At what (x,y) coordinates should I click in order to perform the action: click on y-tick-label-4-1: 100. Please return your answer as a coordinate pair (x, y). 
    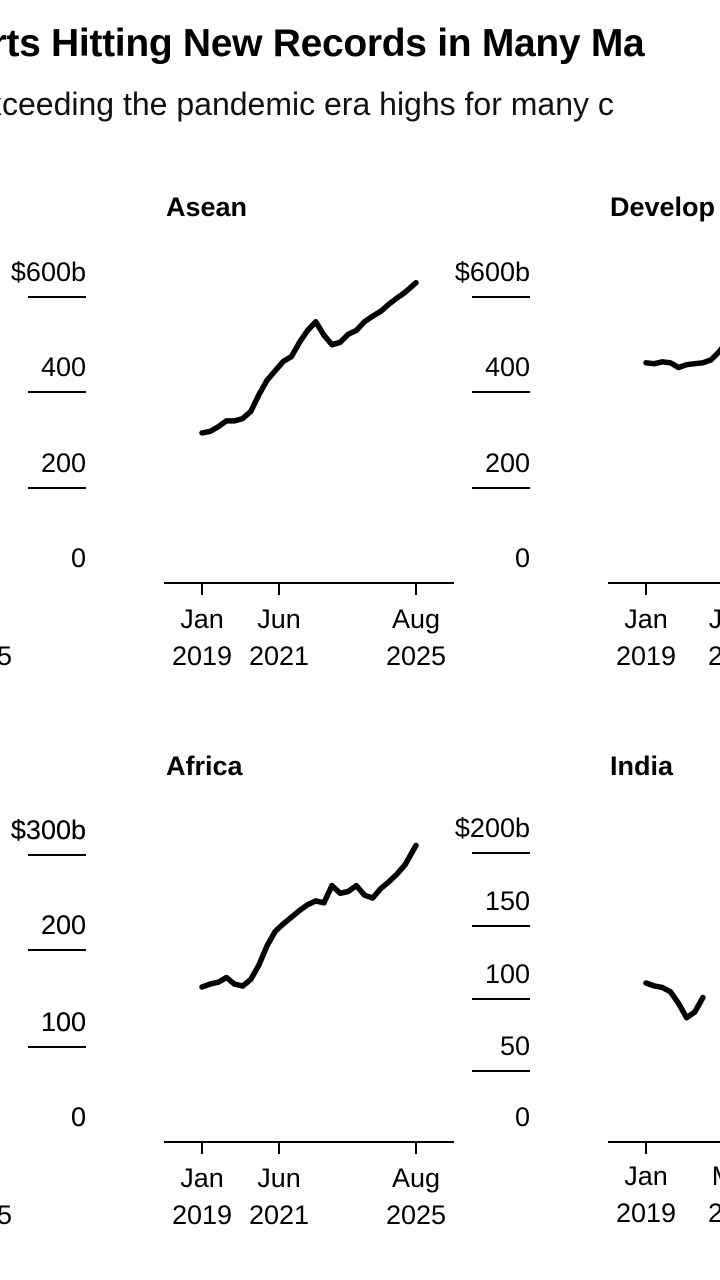
    Looking at the image, I should click on (63, 1022).